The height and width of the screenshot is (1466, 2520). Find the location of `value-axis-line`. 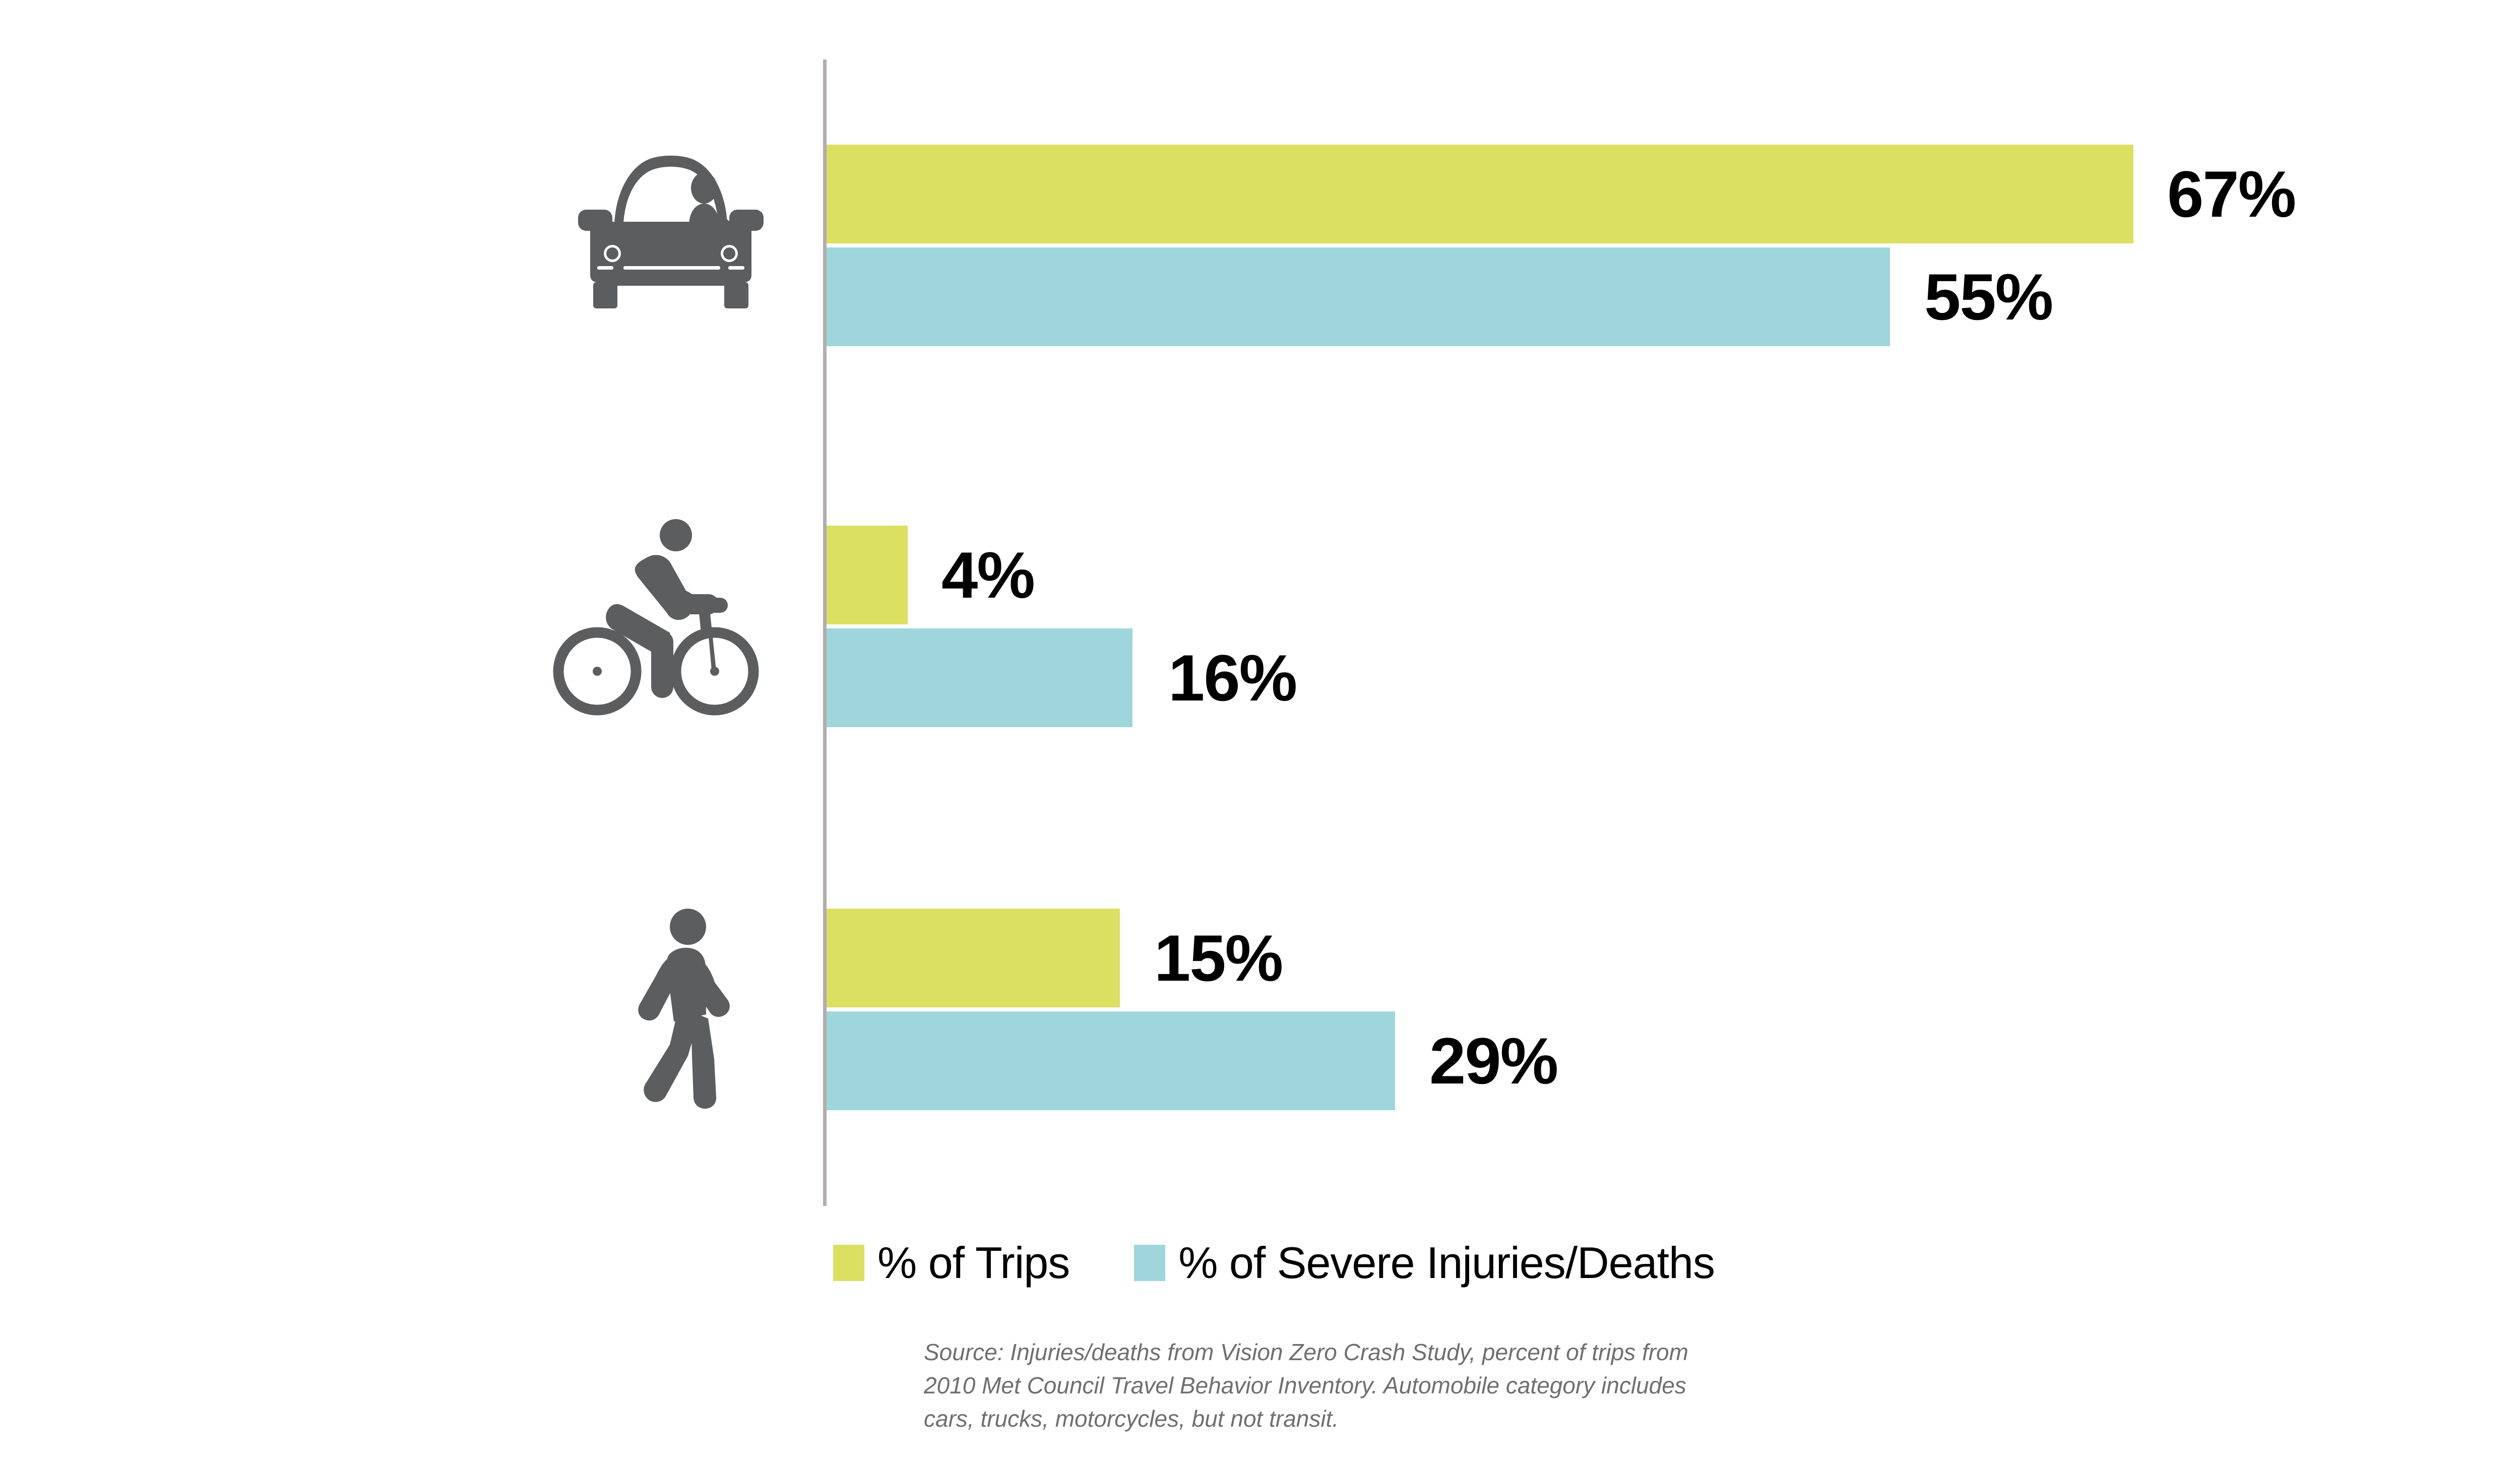

value-axis-line is located at coordinates (825, 632).